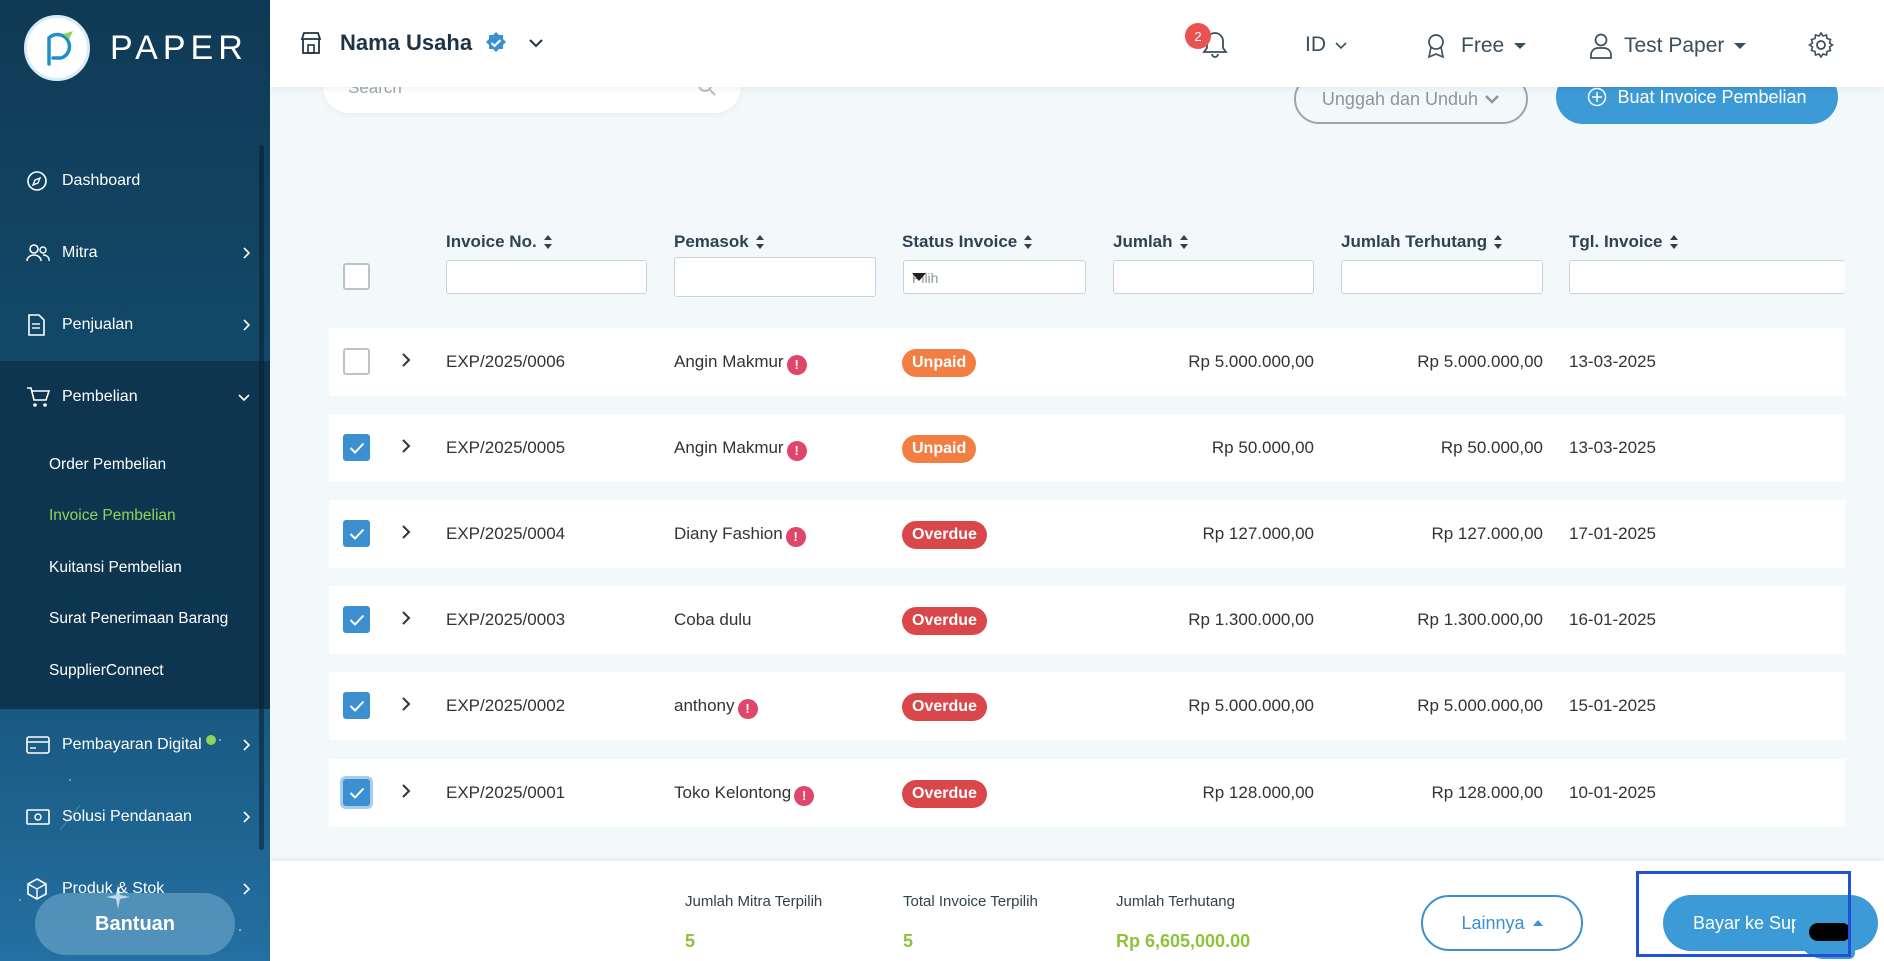  Describe the element at coordinates (135, 397) in the screenshot. I see `sidebar-item-pembelian: Pembelian` at that location.